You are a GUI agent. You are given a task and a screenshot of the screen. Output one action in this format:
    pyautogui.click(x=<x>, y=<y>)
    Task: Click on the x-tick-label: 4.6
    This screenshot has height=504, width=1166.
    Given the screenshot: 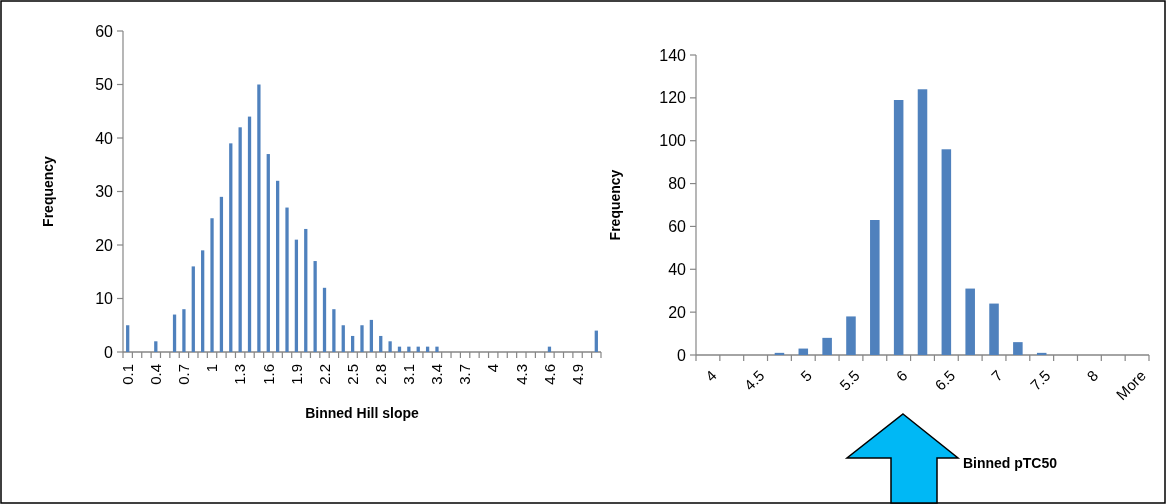 What is the action you would take?
    pyautogui.click(x=549, y=374)
    